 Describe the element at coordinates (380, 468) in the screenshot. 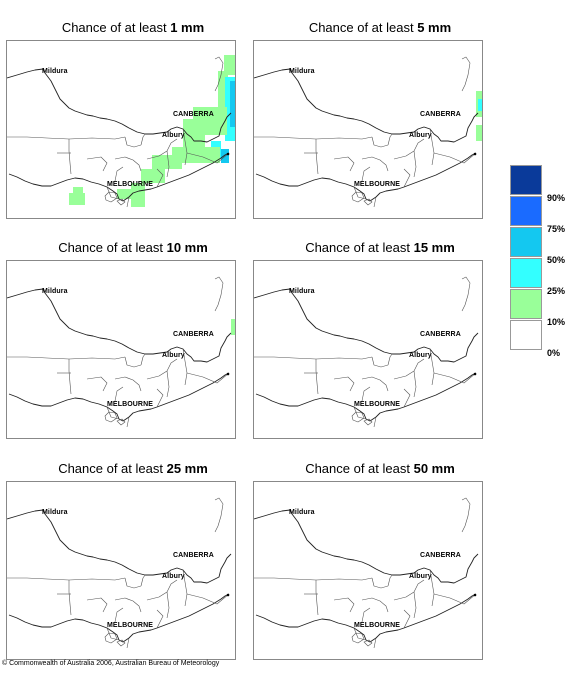

I see `panel-title: Chance of at least 50 mm` at that location.